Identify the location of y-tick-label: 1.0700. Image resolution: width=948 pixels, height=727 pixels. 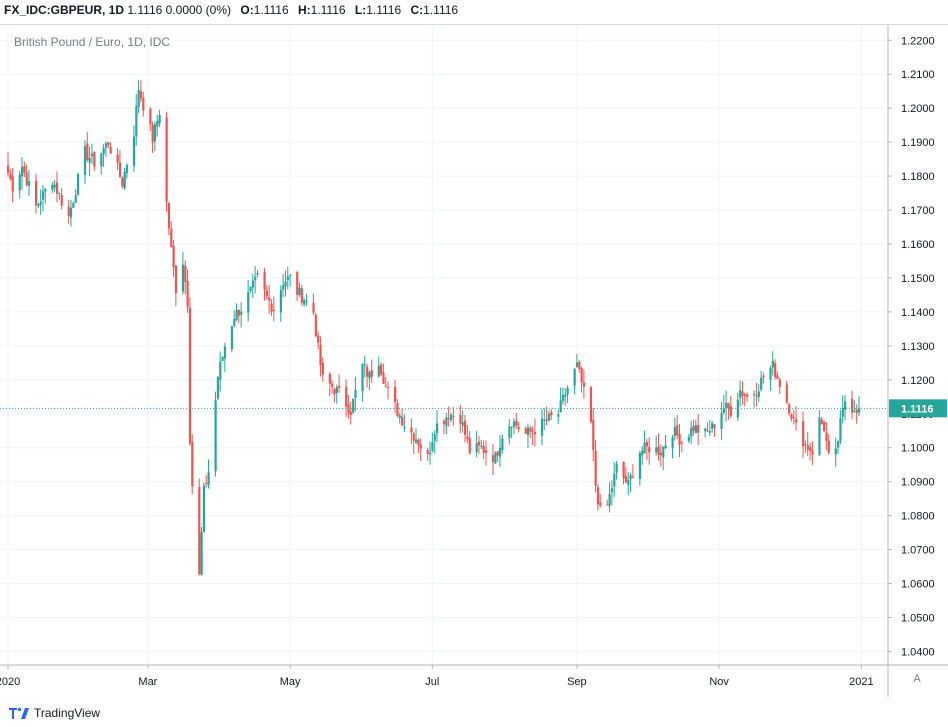
(918, 551).